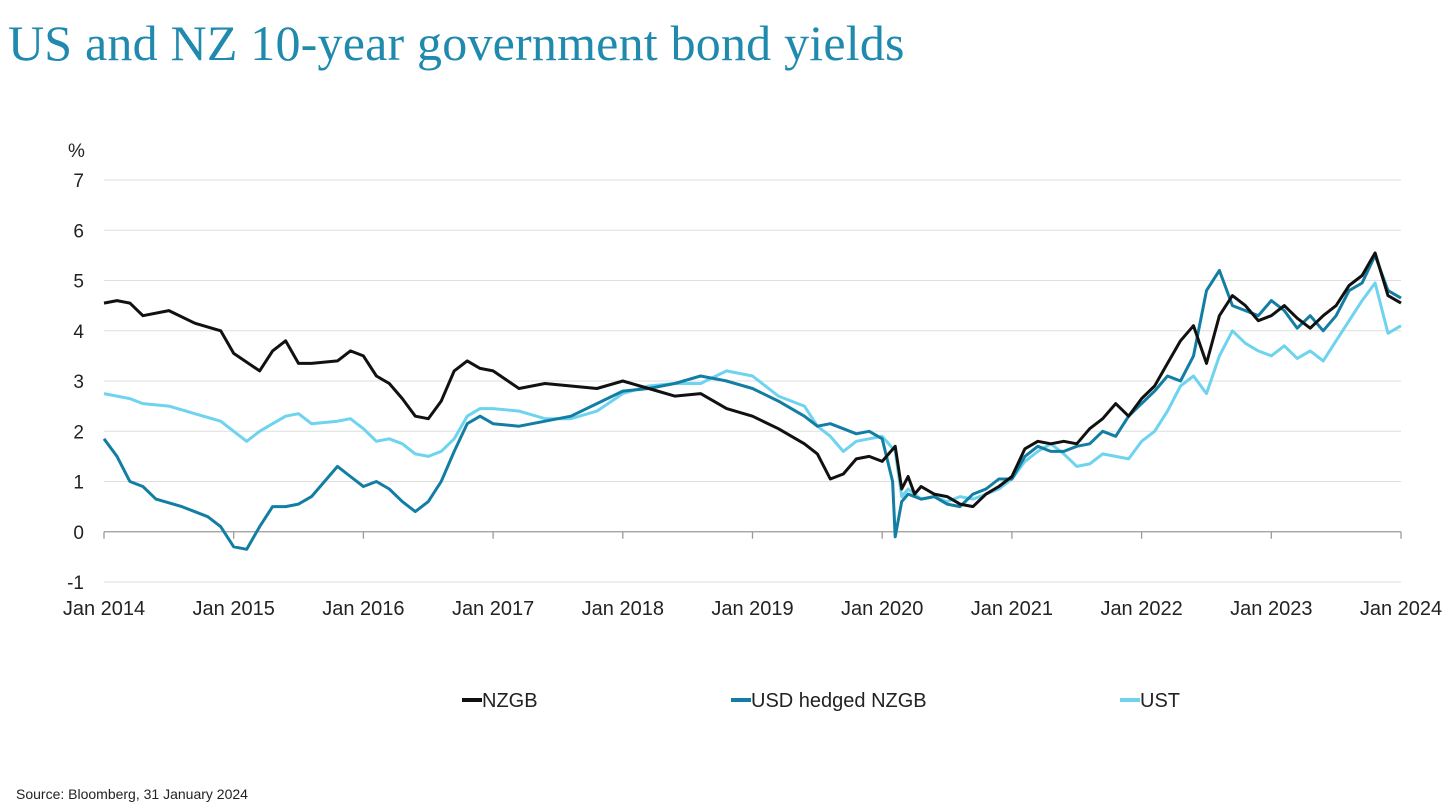  Describe the element at coordinates (78, 483) in the screenshot. I see `y-tick-label: 1` at that location.